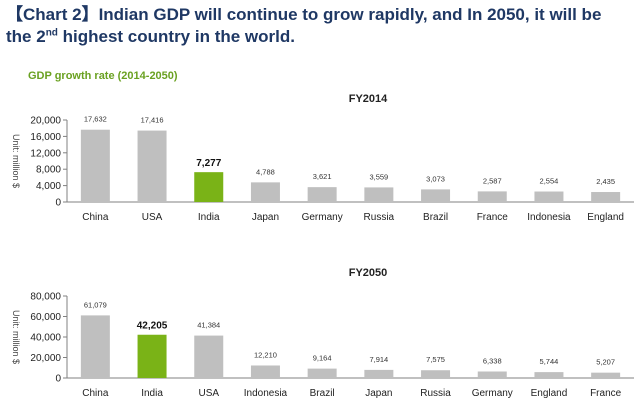 This screenshot has width=640, height=406. What do you see at coordinates (152, 217) in the screenshot?
I see `fy2014-category-label-usa: USA` at bounding box center [152, 217].